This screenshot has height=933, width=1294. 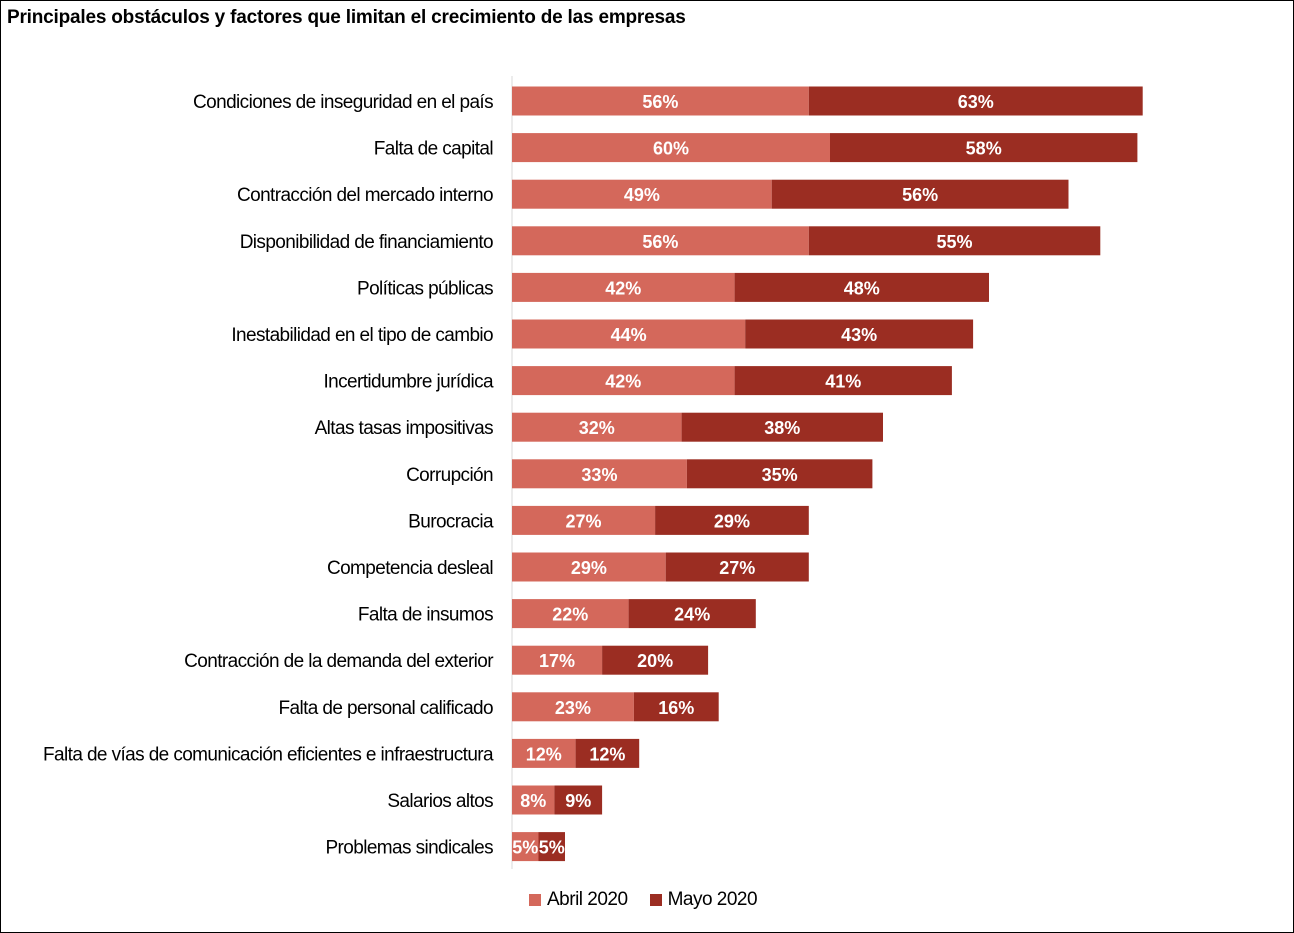 I want to click on data-label-series-2: 24%, so click(x=692, y=615).